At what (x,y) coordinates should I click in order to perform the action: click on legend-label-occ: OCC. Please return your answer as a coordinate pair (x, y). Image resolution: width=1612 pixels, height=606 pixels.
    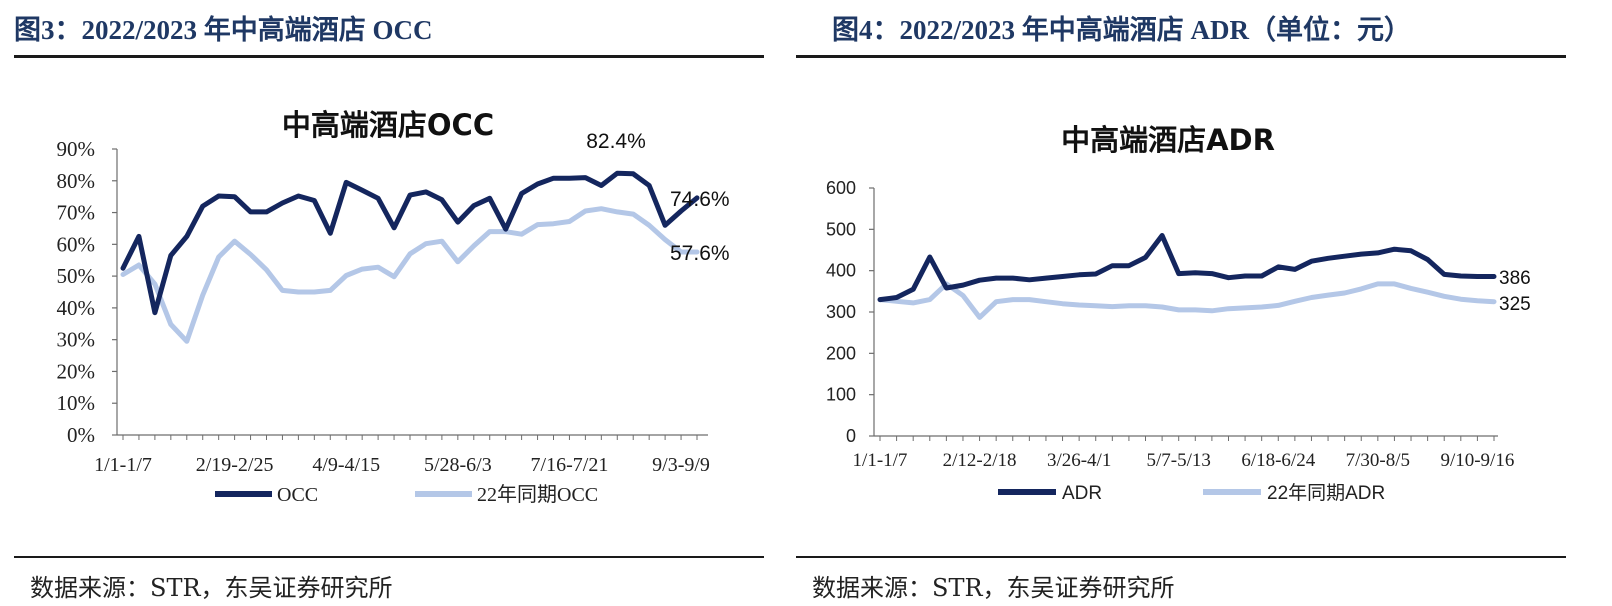
    Looking at the image, I should click on (297, 495).